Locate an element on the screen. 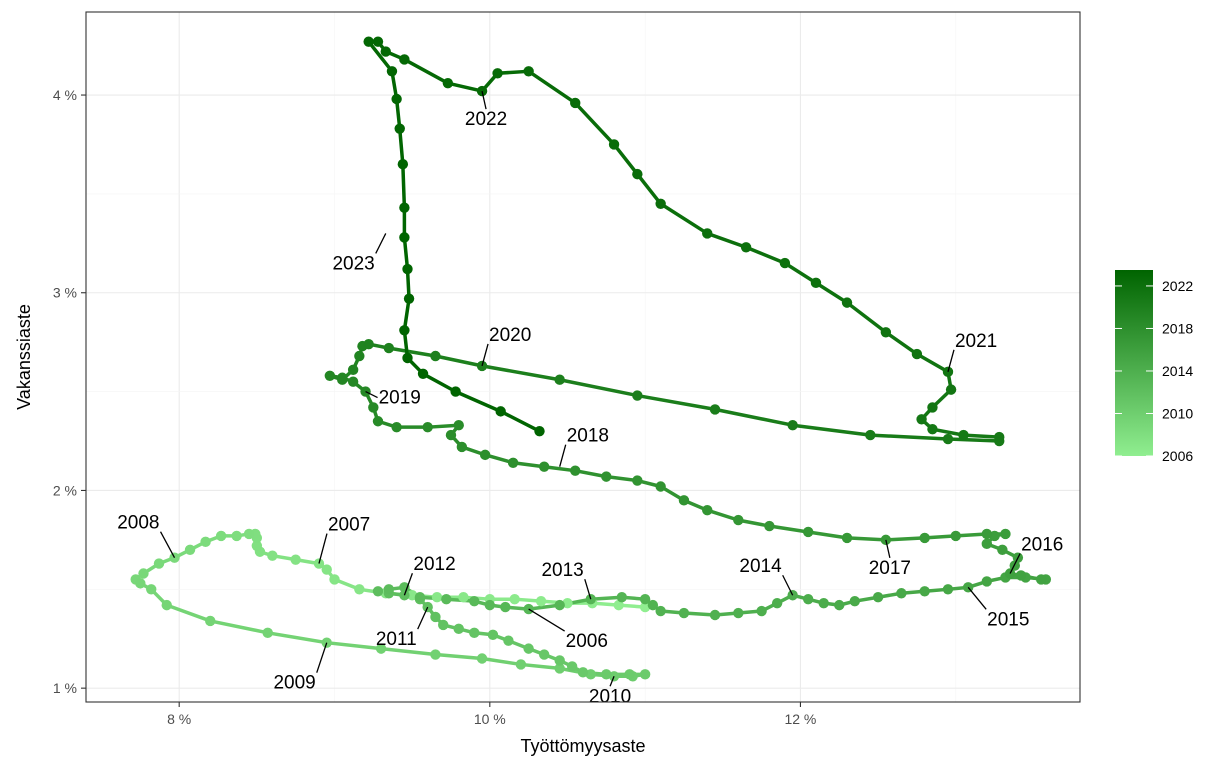  annotation-label-2020: 2020 is located at coordinates (510, 335).